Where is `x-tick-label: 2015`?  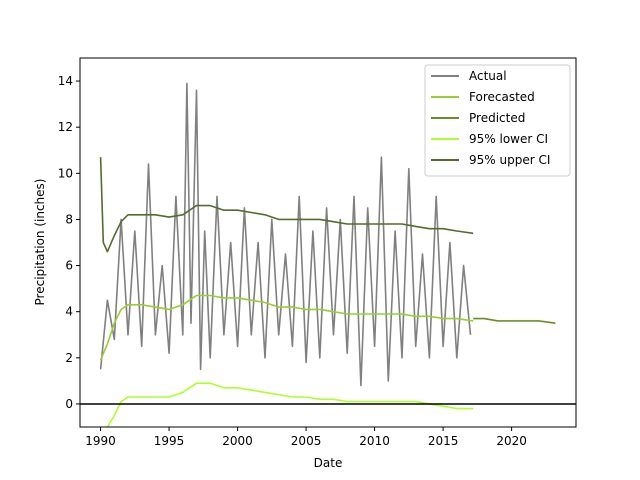 x-tick-label: 2015 is located at coordinates (443, 441).